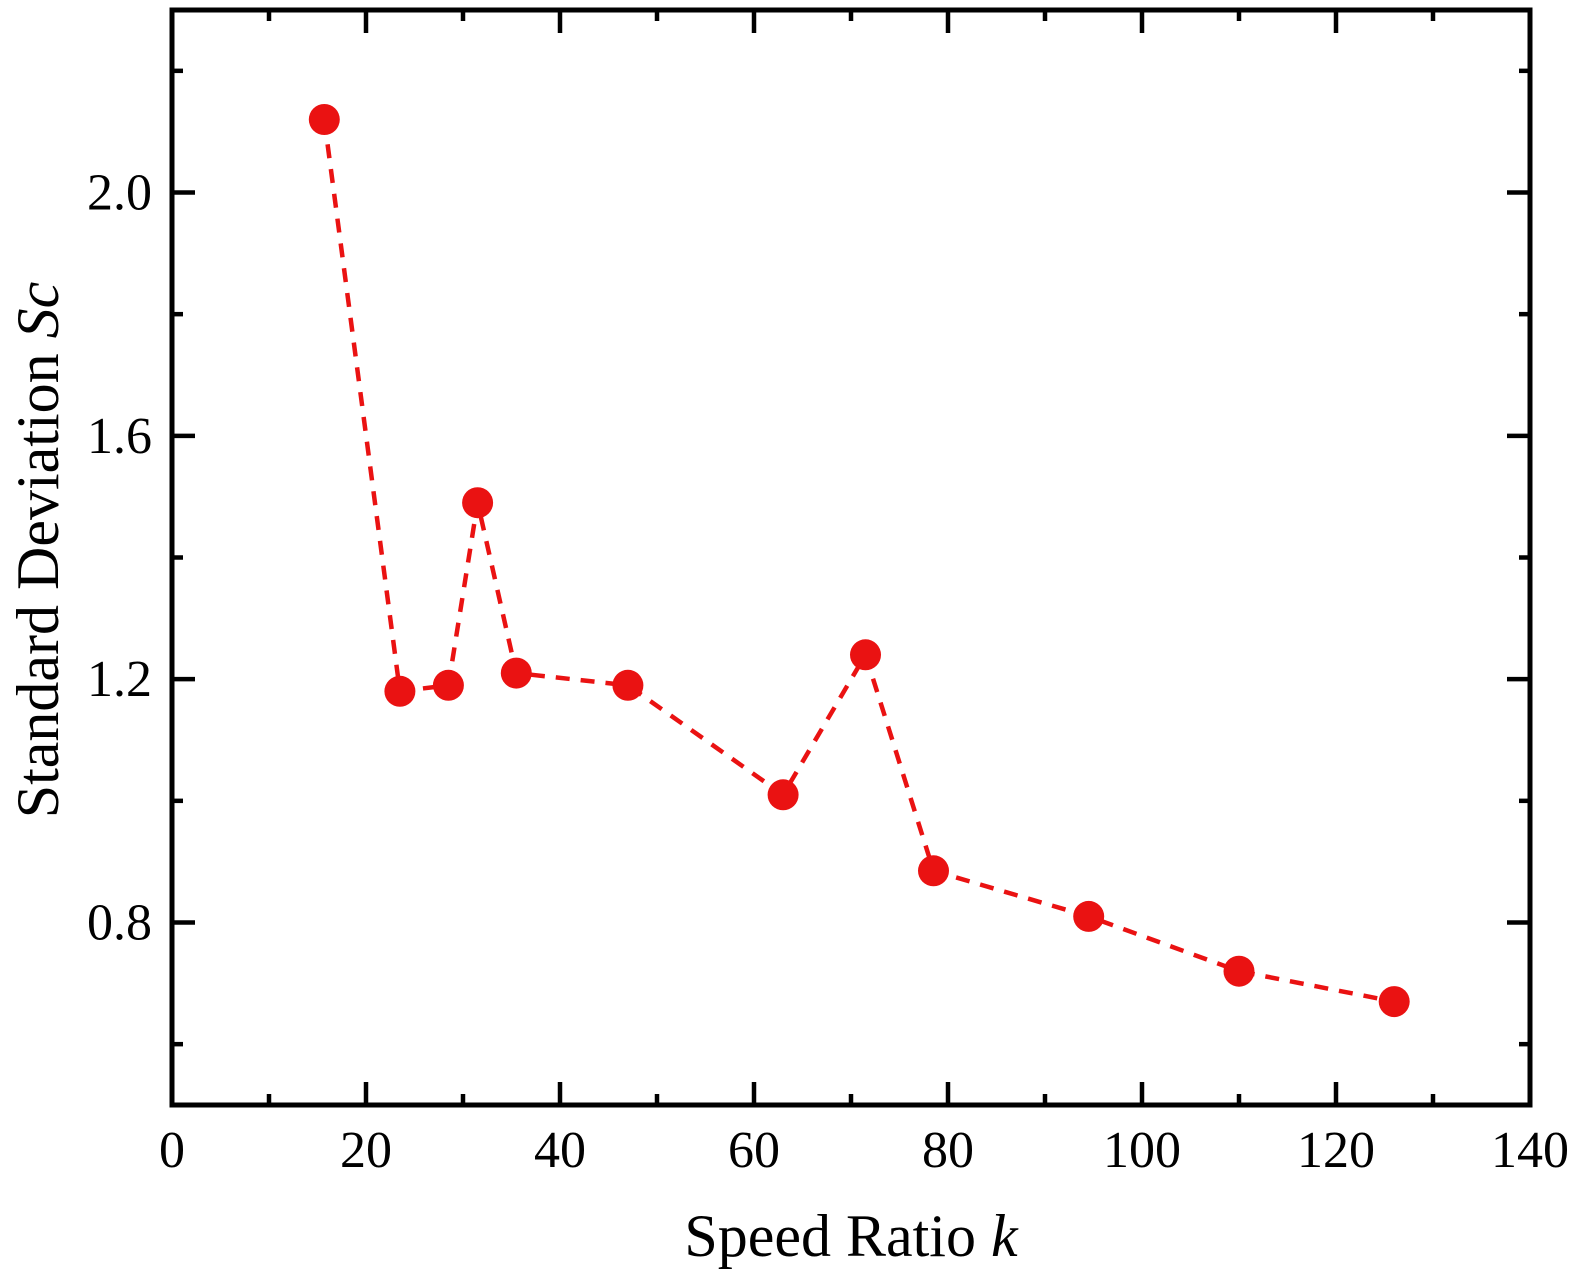 Image resolution: width=1575 pixels, height=1283 pixels. What do you see at coordinates (1142, 1150) in the screenshot?
I see `x-tick-label: 100` at bounding box center [1142, 1150].